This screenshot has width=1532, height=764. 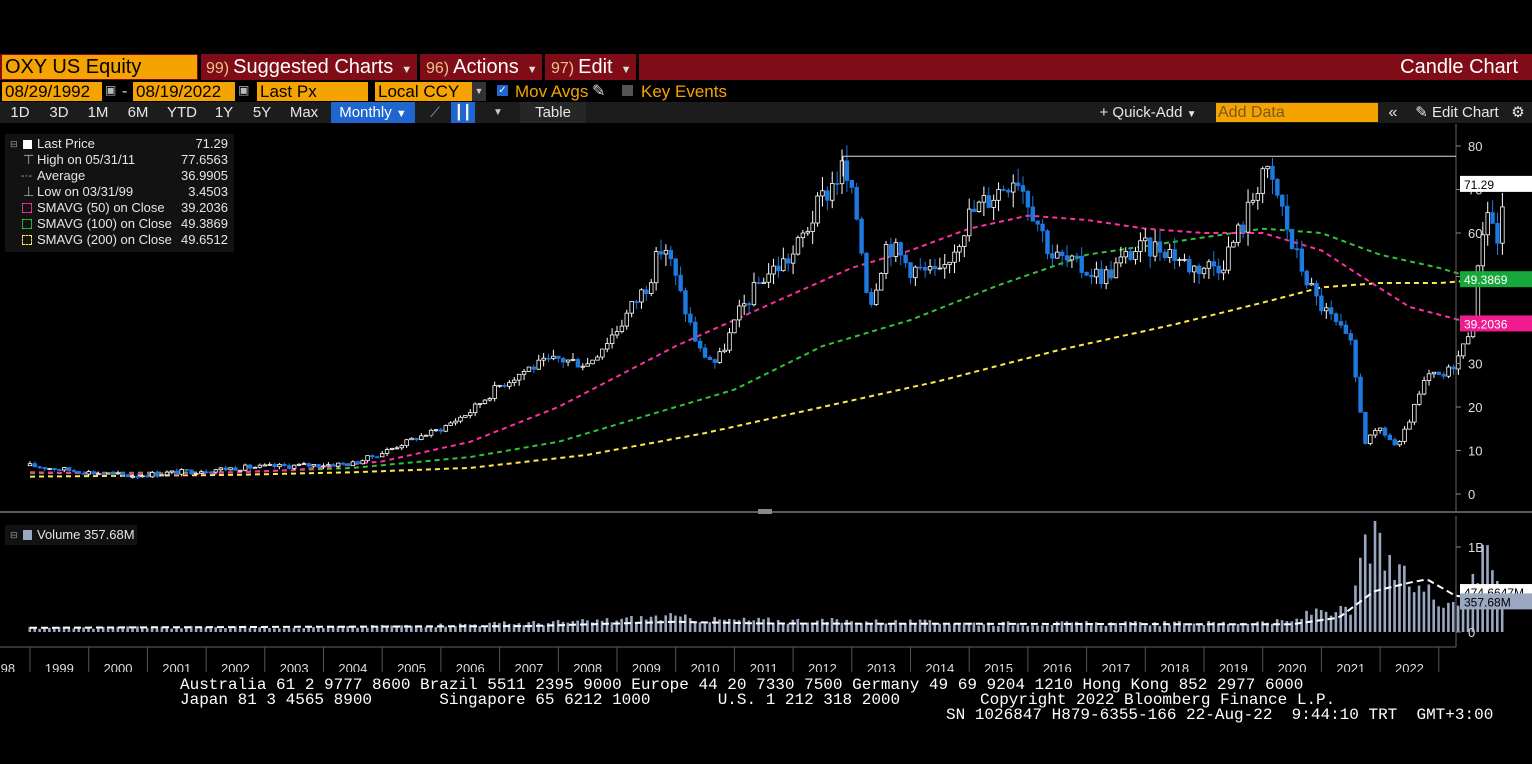 What do you see at coordinates (138, 112) in the screenshot?
I see `period-6m: 6M` at bounding box center [138, 112].